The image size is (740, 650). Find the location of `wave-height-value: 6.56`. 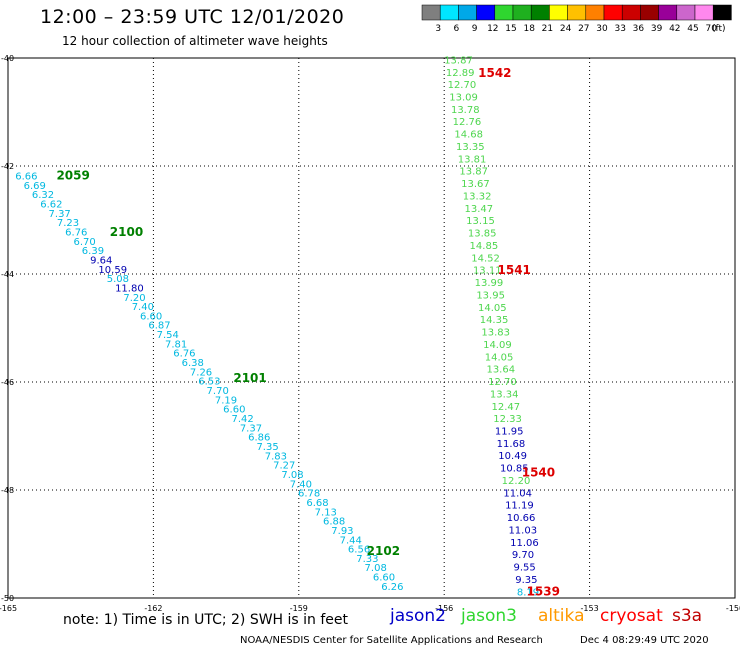

wave-height-value: 6.56 is located at coordinates (359, 550).